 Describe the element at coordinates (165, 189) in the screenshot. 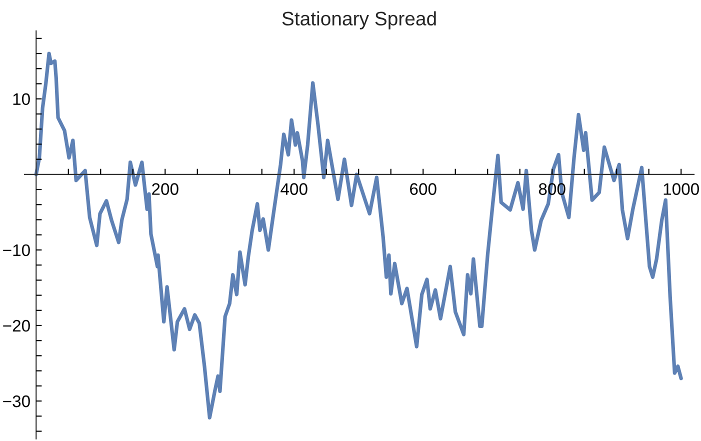

I see `x-tick-label: 200` at that location.